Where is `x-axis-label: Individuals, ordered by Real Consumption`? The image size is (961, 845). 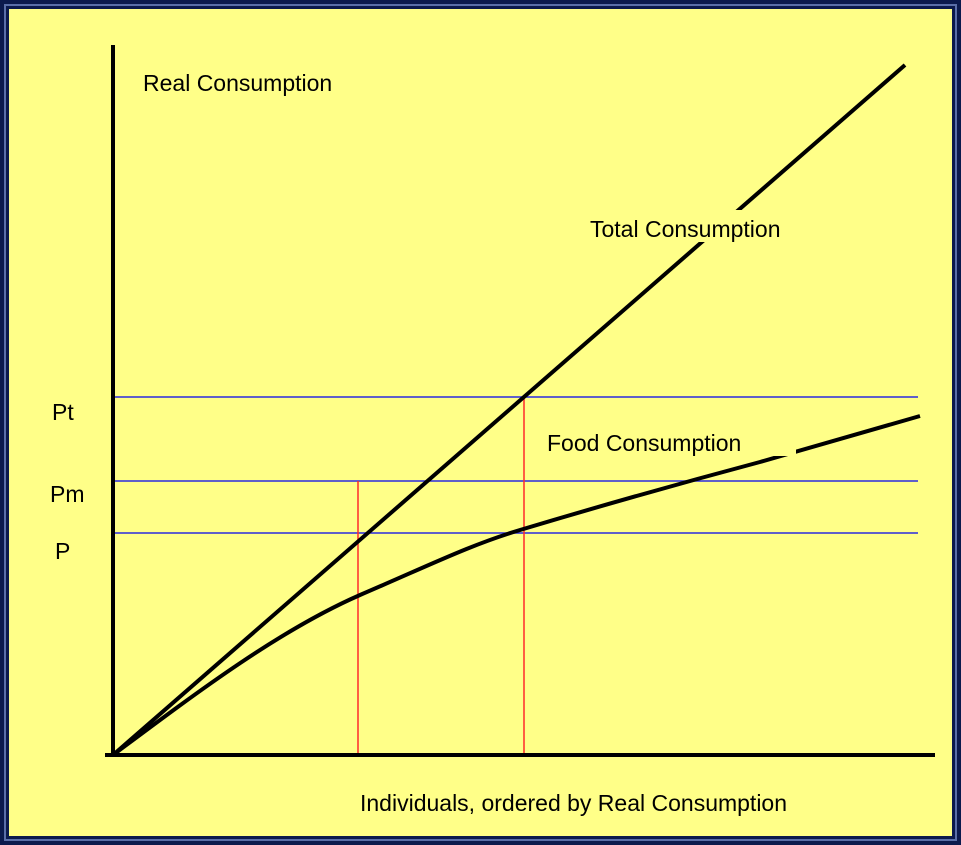 x-axis-label: Individuals, ordered by Real Consumption is located at coordinates (573, 803).